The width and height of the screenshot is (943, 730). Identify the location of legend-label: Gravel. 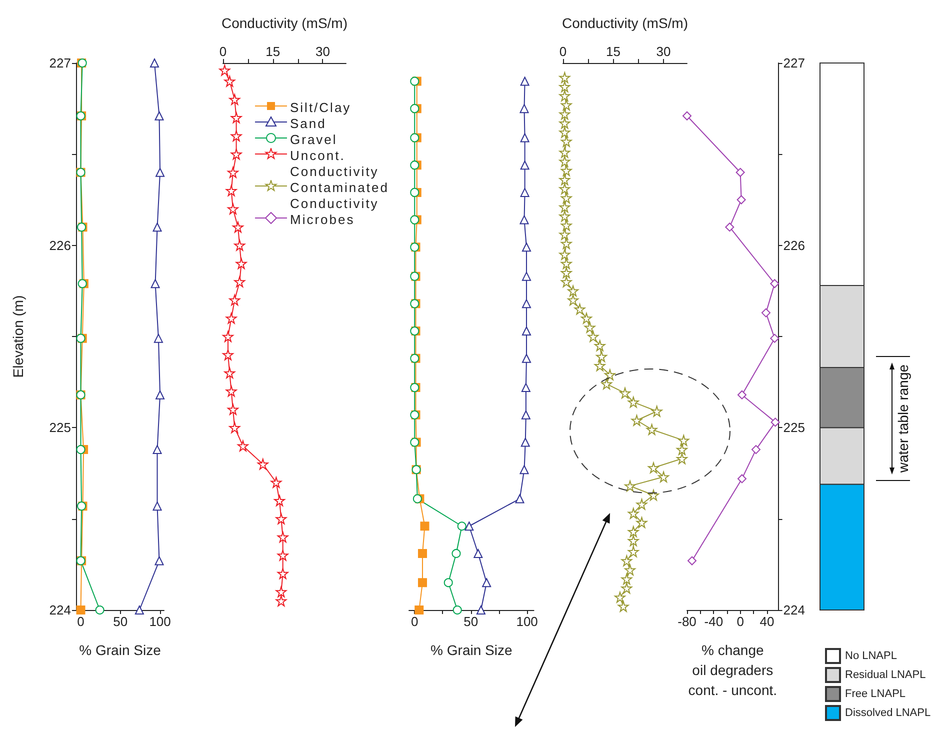
(314, 140).